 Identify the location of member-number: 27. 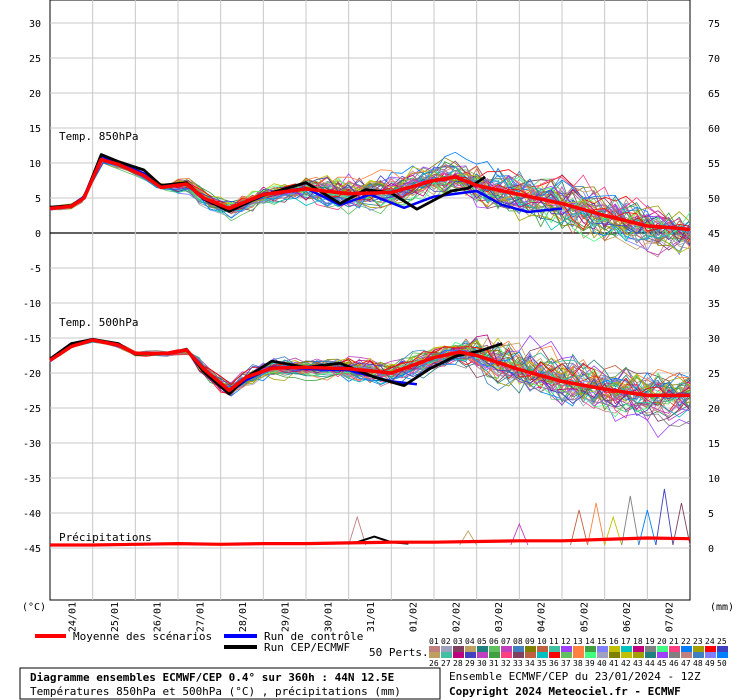
(446, 663).